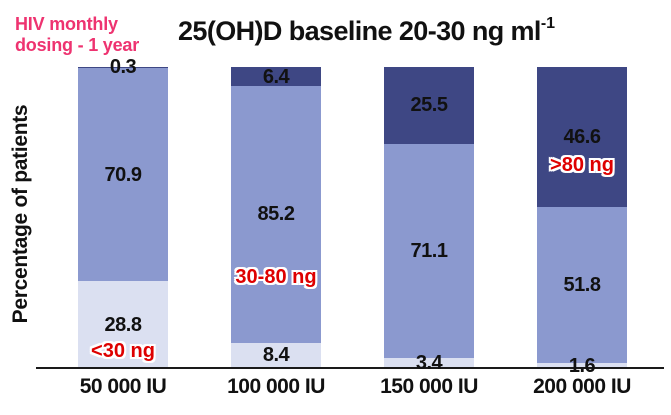 This screenshot has width=671, height=415. Describe the element at coordinates (359, 31) in the screenshot. I see `chart-title-text: 25(OH)D baseline 20-30 ng ml` at that location.